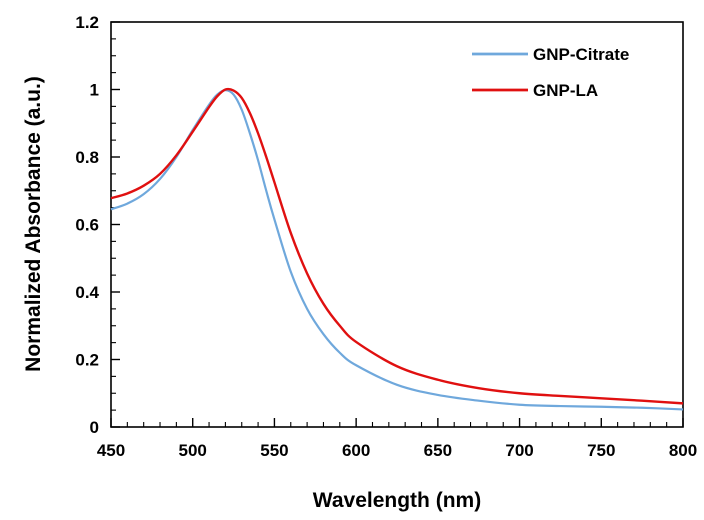 The height and width of the screenshot is (520, 704). What do you see at coordinates (565, 90) in the screenshot?
I see `legend-label: GNP-LA` at bounding box center [565, 90].